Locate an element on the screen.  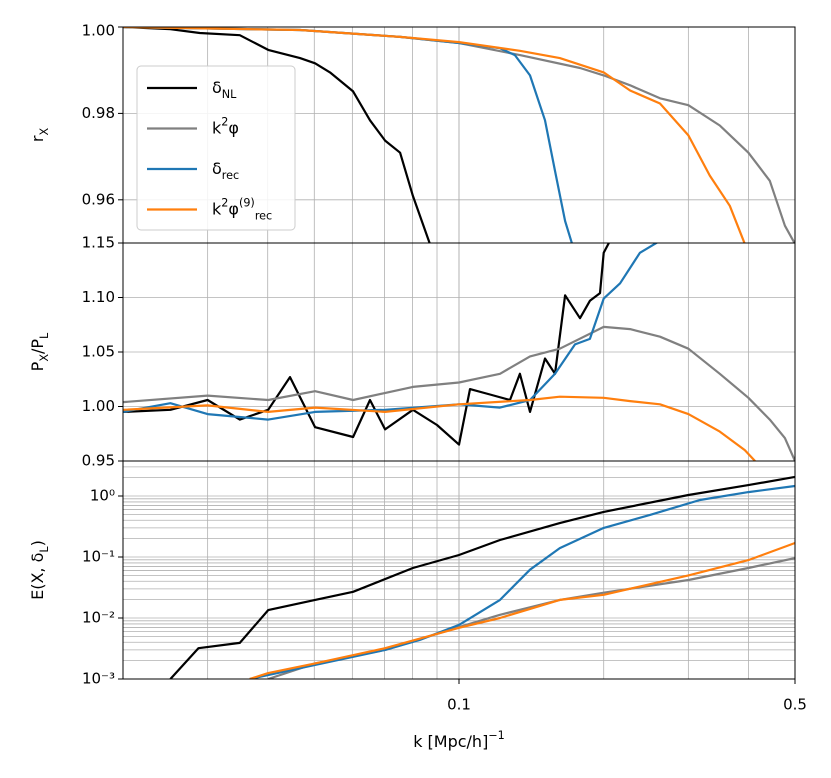
y-tick-label: 10⁰ is located at coordinates (102, 496).